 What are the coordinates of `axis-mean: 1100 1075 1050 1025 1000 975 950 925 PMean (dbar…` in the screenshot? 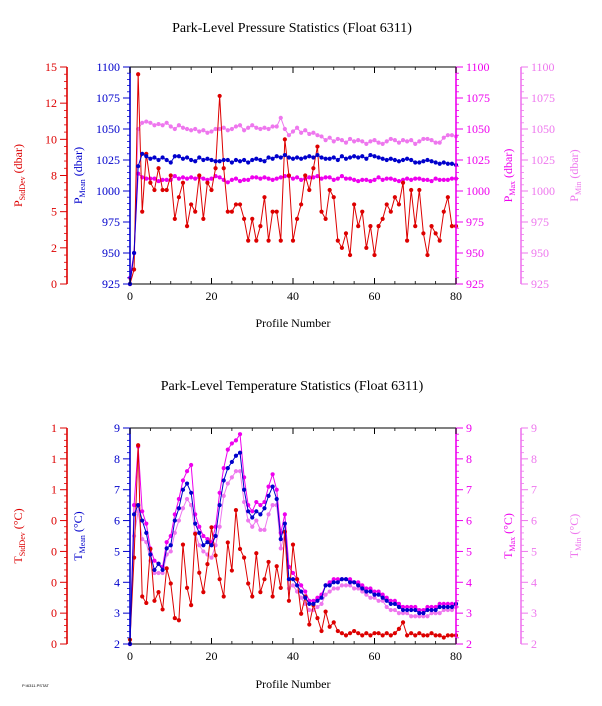 It's located at (101, 175).